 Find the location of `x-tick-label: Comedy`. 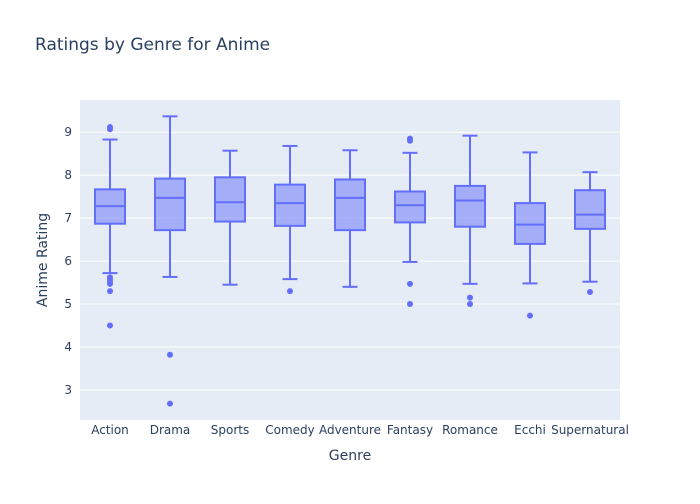

x-tick-label: Comedy is located at coordinates (290, 430).